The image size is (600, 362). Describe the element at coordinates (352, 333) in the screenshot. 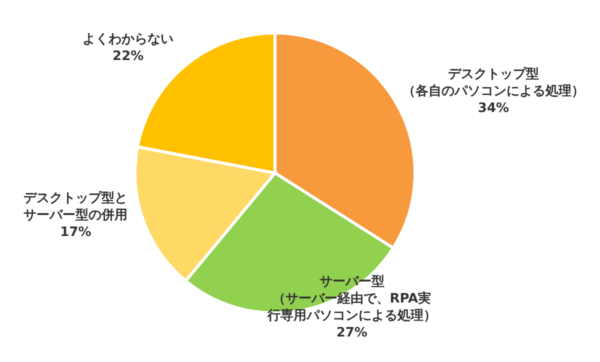

I see `data-label: 27%` at that location.